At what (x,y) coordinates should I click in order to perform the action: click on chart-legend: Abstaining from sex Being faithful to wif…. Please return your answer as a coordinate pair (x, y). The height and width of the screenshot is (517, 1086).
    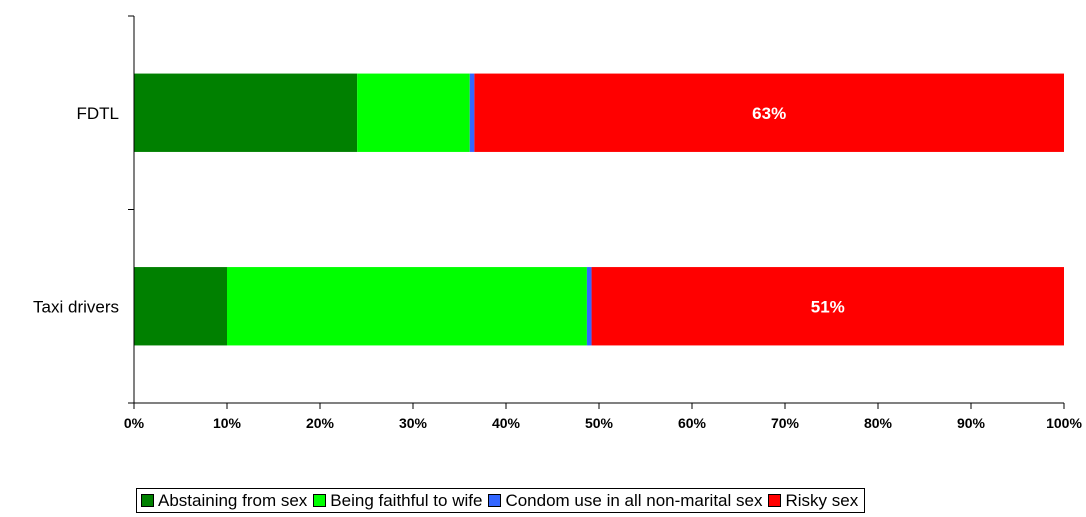
    Looking at the image, I should click on (501, 500).